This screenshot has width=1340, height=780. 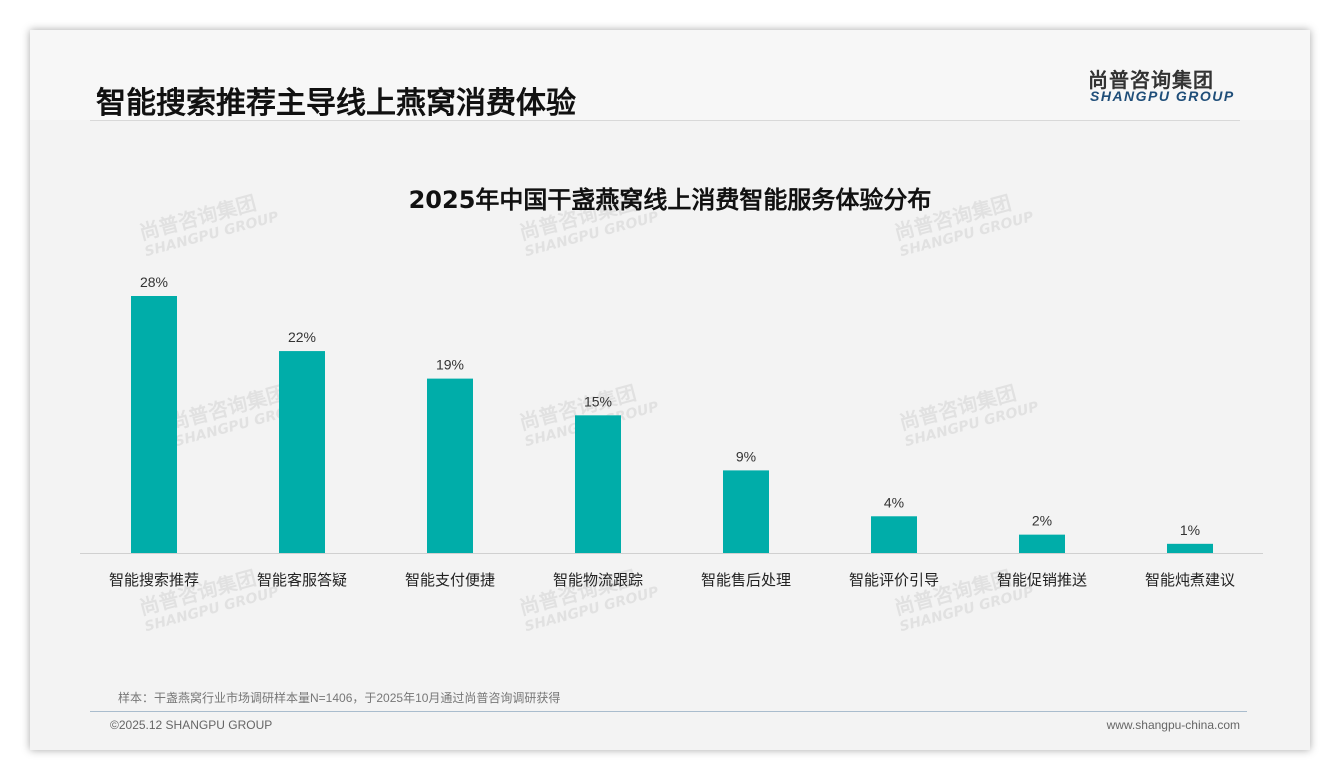 I want to click on category-label: 智能促销推送, so click(x=1042, y=580).